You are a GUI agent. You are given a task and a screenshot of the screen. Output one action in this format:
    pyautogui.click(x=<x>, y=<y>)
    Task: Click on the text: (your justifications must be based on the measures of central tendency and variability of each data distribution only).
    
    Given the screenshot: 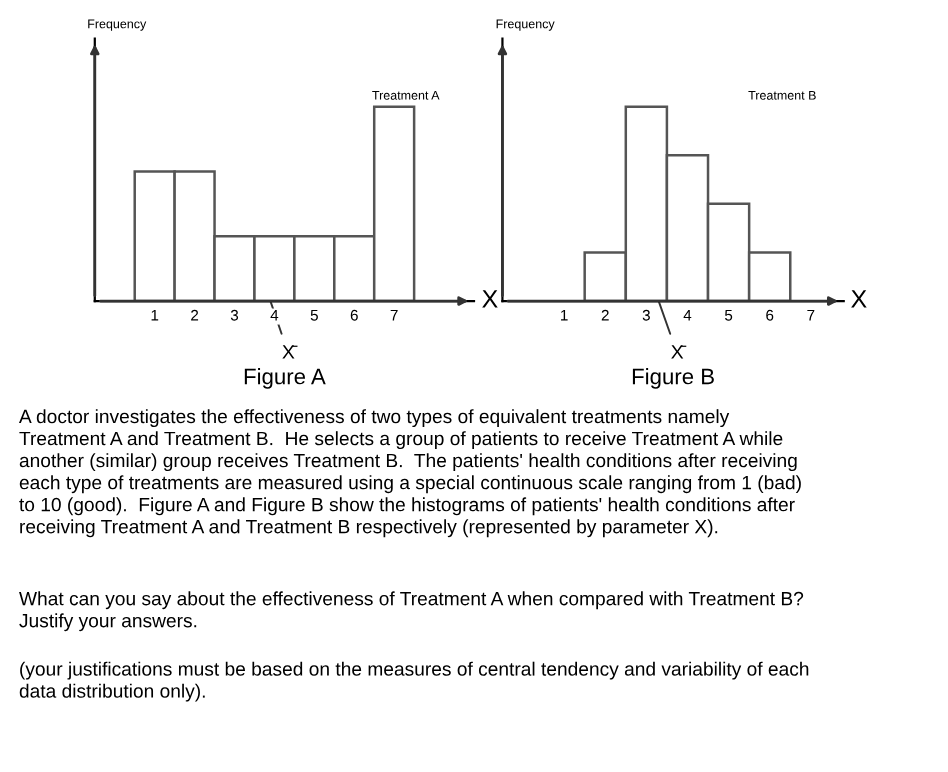 What is the action you would take?
    pyautogui.click(x=414, y=681)
    